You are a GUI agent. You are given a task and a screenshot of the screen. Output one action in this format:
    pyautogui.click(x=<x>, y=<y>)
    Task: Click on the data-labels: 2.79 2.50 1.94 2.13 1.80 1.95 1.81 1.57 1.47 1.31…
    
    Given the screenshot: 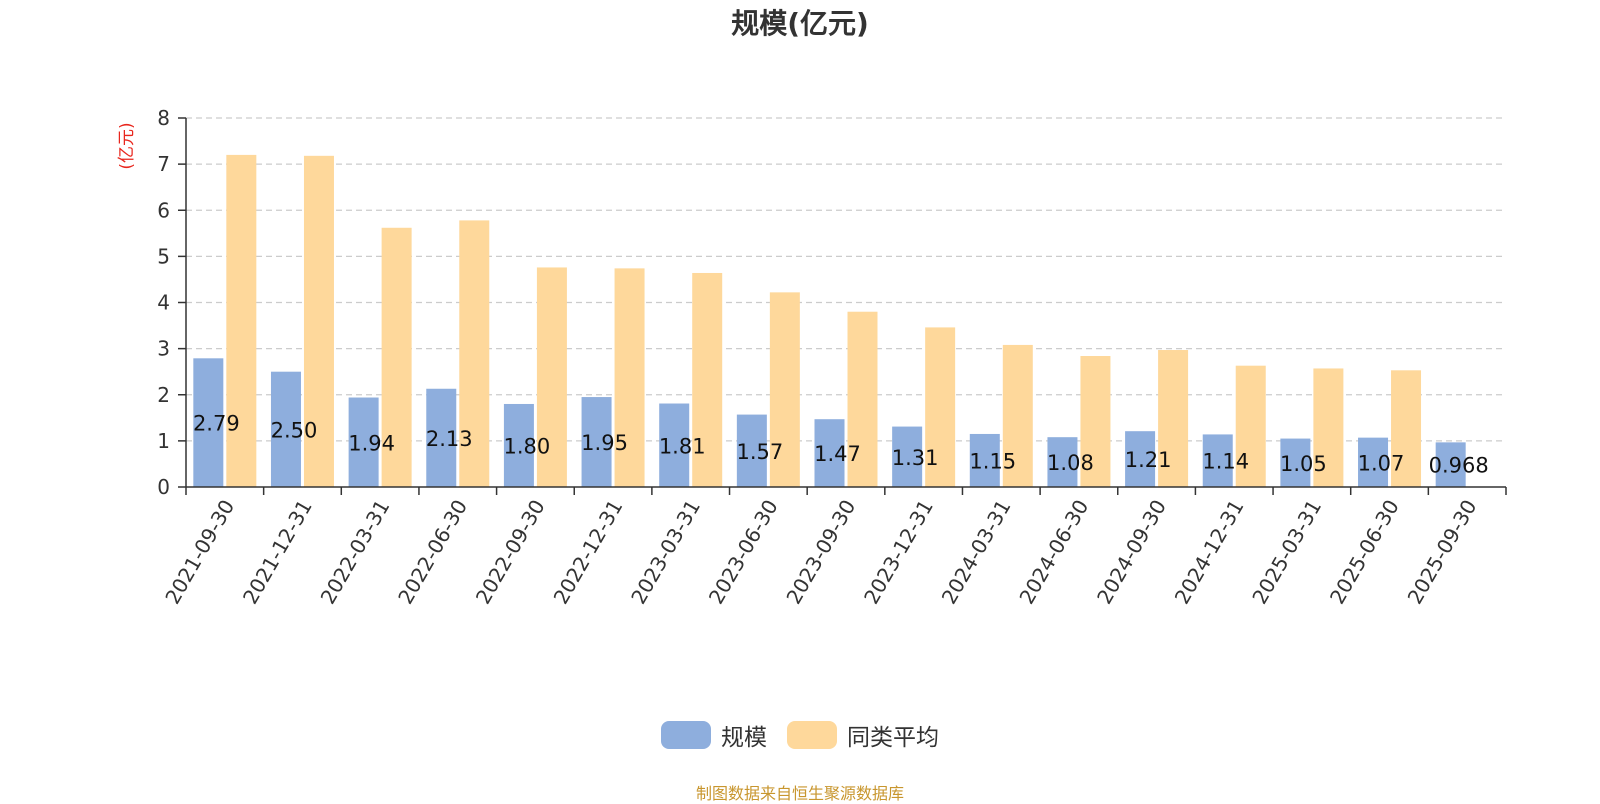 What is the action you would take?
    pyautogui.click(x=841, y=445)
    